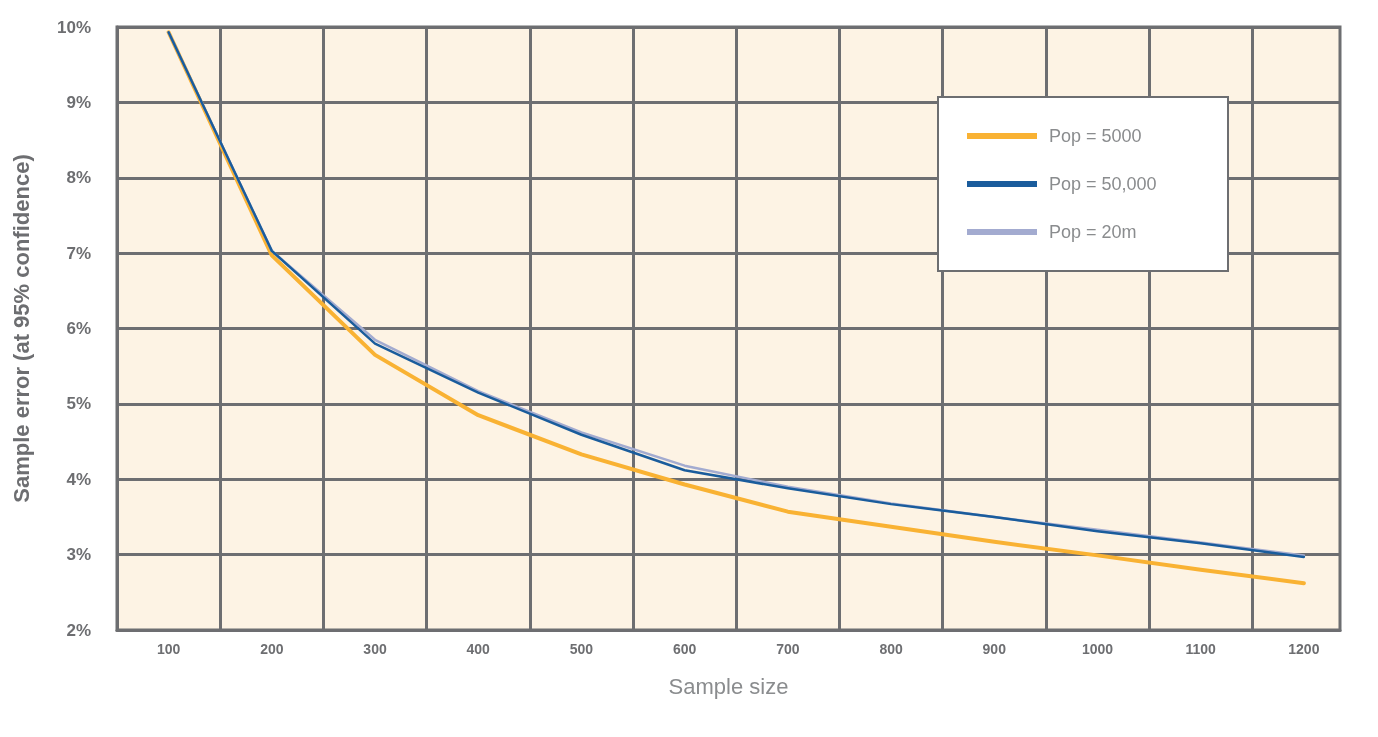 The height and width of the screenshot is (737, 1378). I want to click on legend-label: Pop = 20m, so click(1093, 232).